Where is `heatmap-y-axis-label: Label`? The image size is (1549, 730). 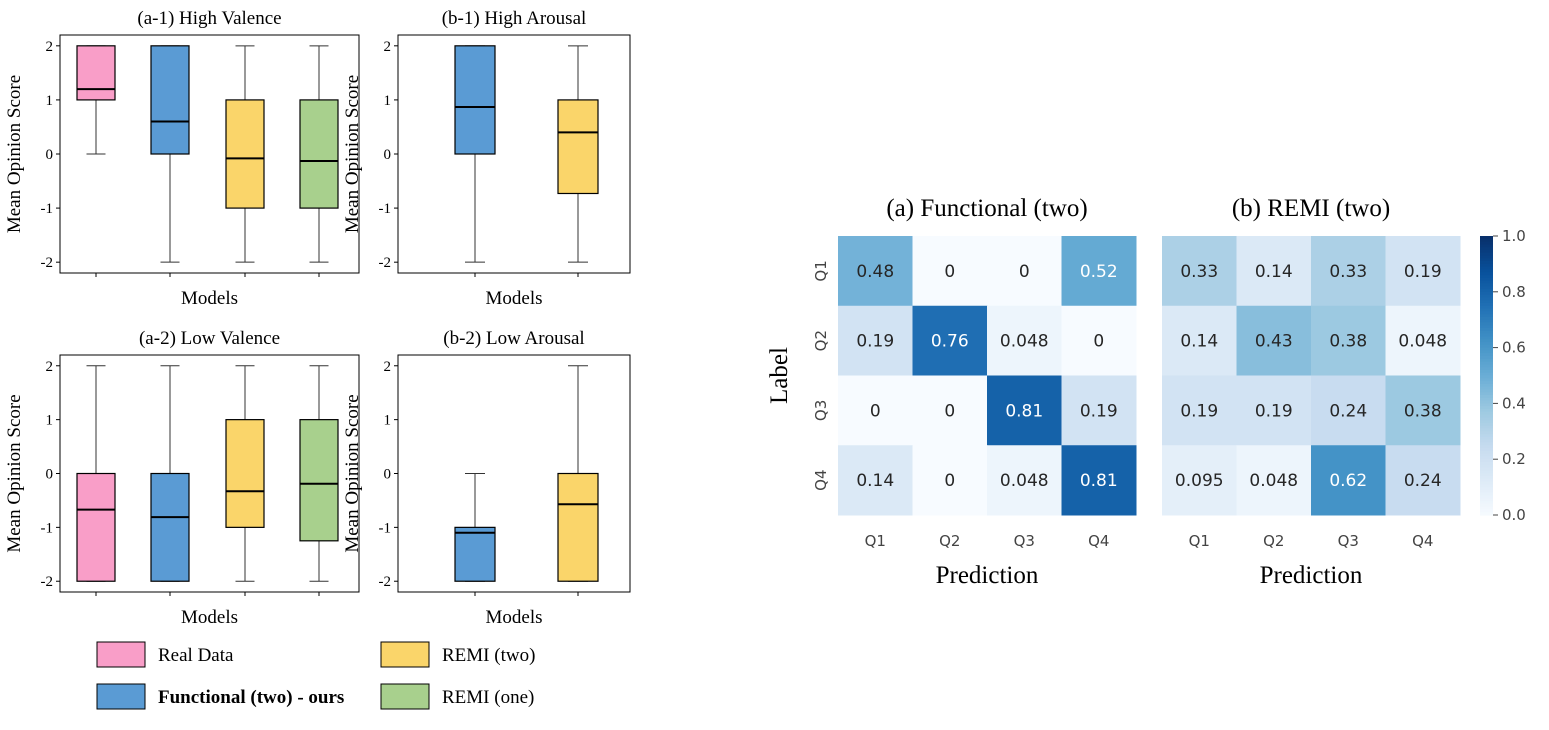
heatmap-y-axis-label: Label is located at coordinates (779, 375).